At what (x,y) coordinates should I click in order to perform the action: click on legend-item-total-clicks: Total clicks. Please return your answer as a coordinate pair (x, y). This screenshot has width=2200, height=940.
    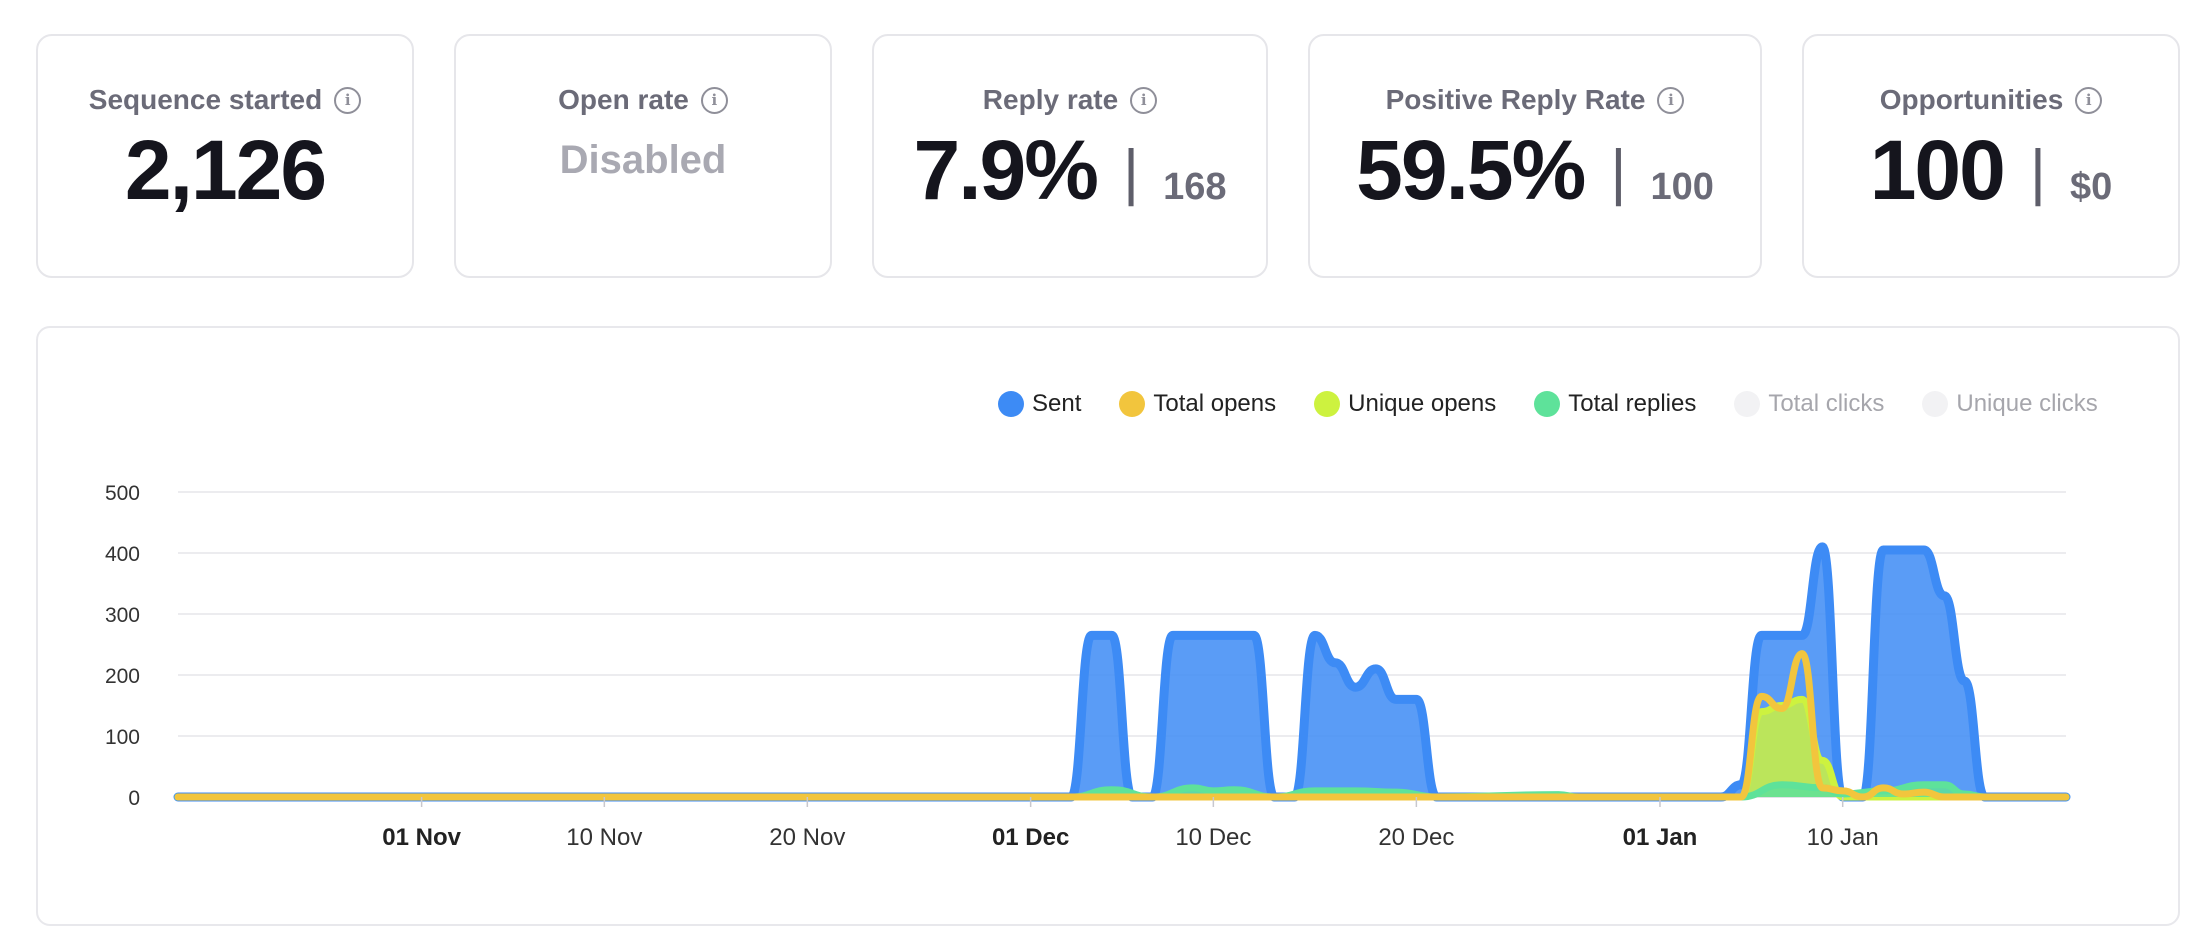
    Looking at the image, I should click on (1809, 404).